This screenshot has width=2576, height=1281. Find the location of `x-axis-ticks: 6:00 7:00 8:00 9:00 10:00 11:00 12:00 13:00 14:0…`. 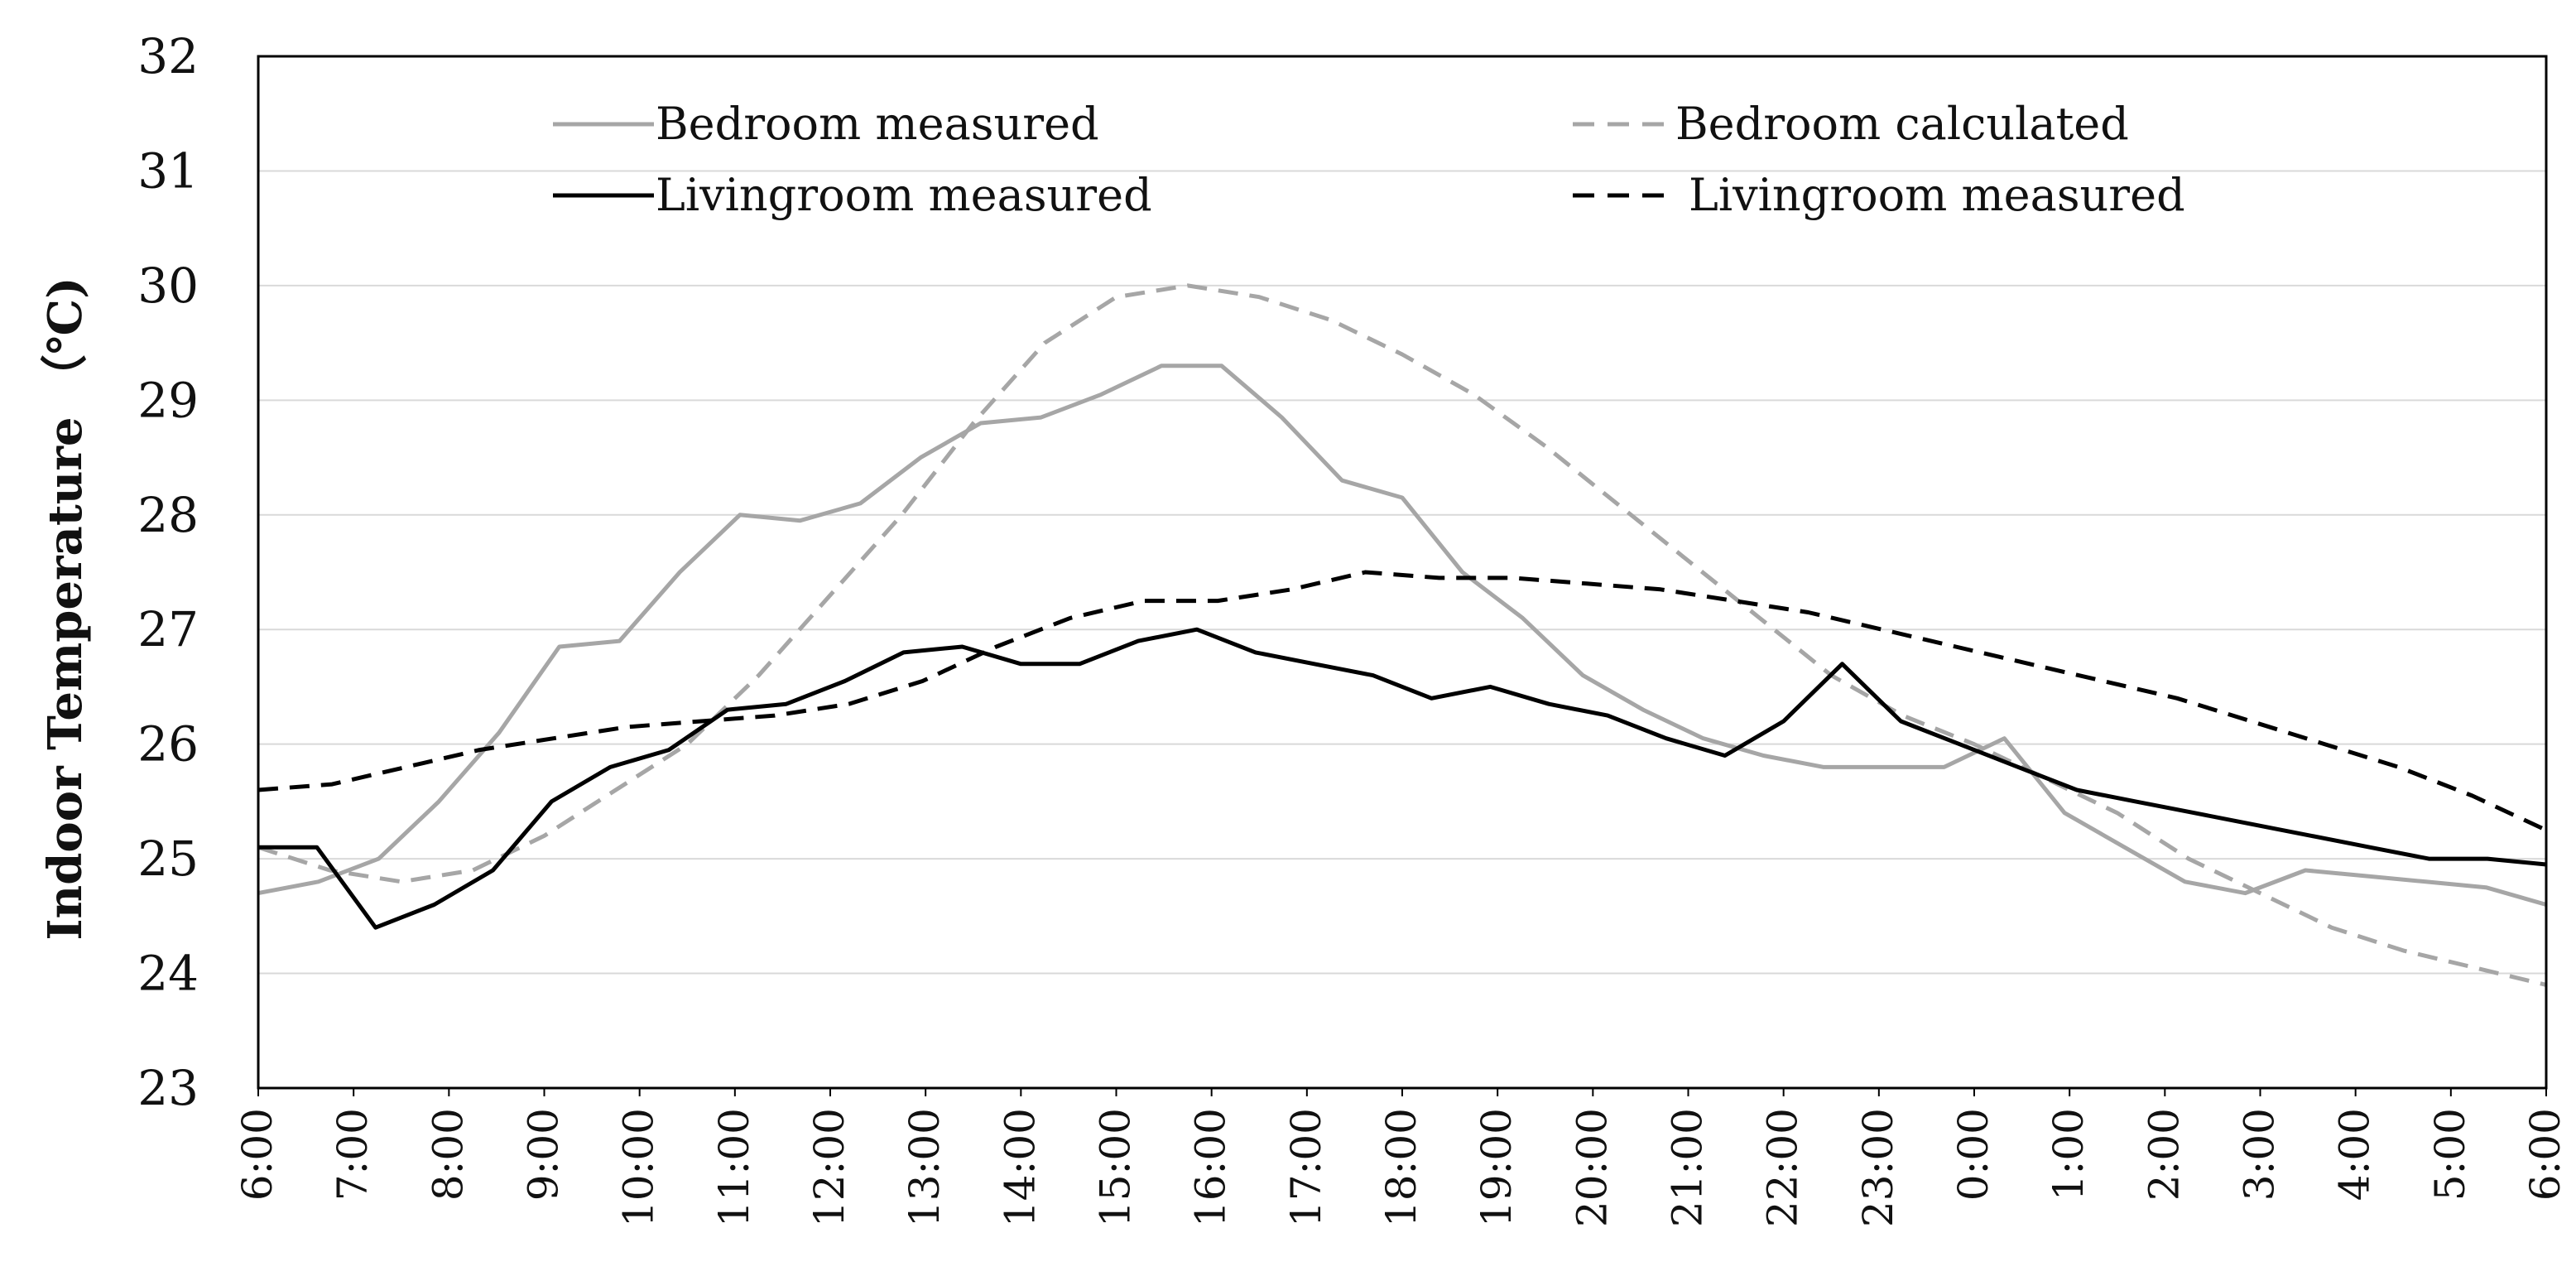

x-axis-ticks: 6:00 7:00 8:00 9:00 10:00 11:00 12:00 13:00 14:0… is located at coordinates (1401, 1157).